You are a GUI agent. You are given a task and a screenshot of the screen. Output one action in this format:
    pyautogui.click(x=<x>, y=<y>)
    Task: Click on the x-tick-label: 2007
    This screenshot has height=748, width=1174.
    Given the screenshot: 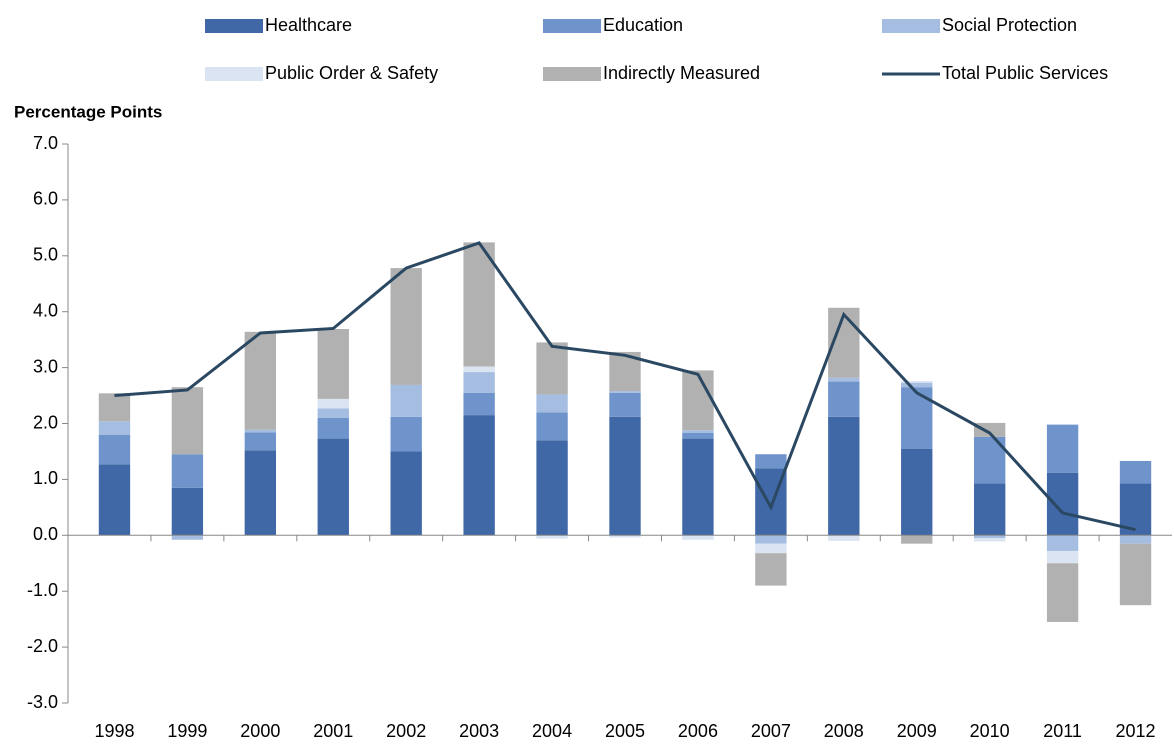 What is the action you would take?
    pyautogui.click(x=771, y=731)
    